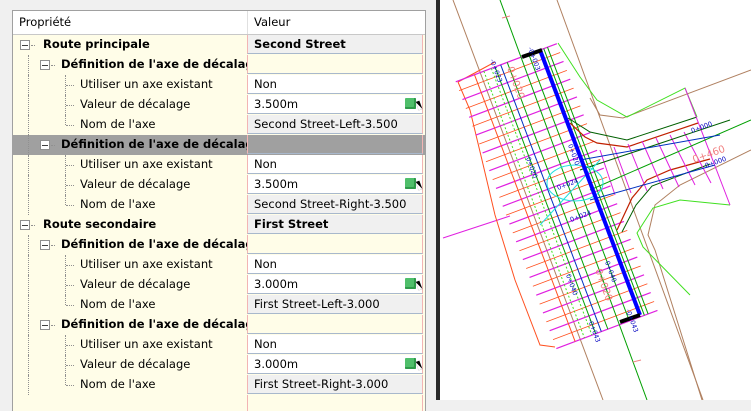 The width and height of the screenshot is (751, 411). I want to click on property-value: Second Street, so click(335, 44).